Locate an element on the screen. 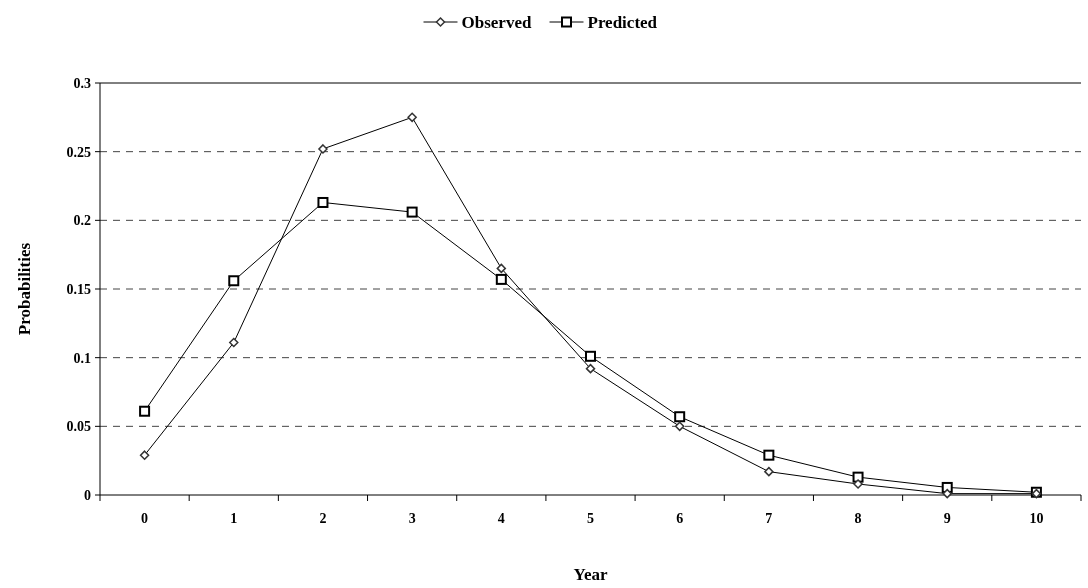 The width and height of the screenshot is (1088, 588). y-tick-label: 0.05 is located at coordinates (78, 427).